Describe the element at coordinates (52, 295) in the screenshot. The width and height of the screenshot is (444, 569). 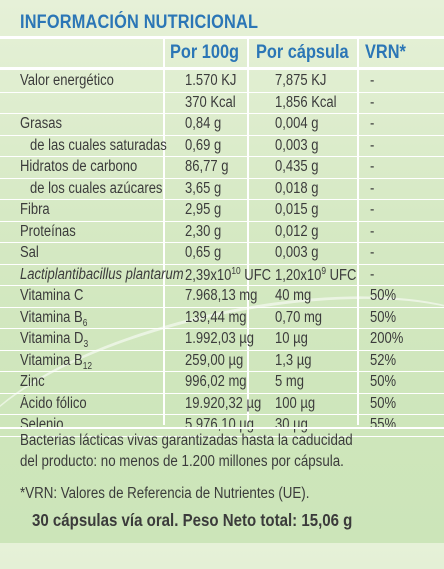
I see `nutrient-name: Vitamina C` at that location.